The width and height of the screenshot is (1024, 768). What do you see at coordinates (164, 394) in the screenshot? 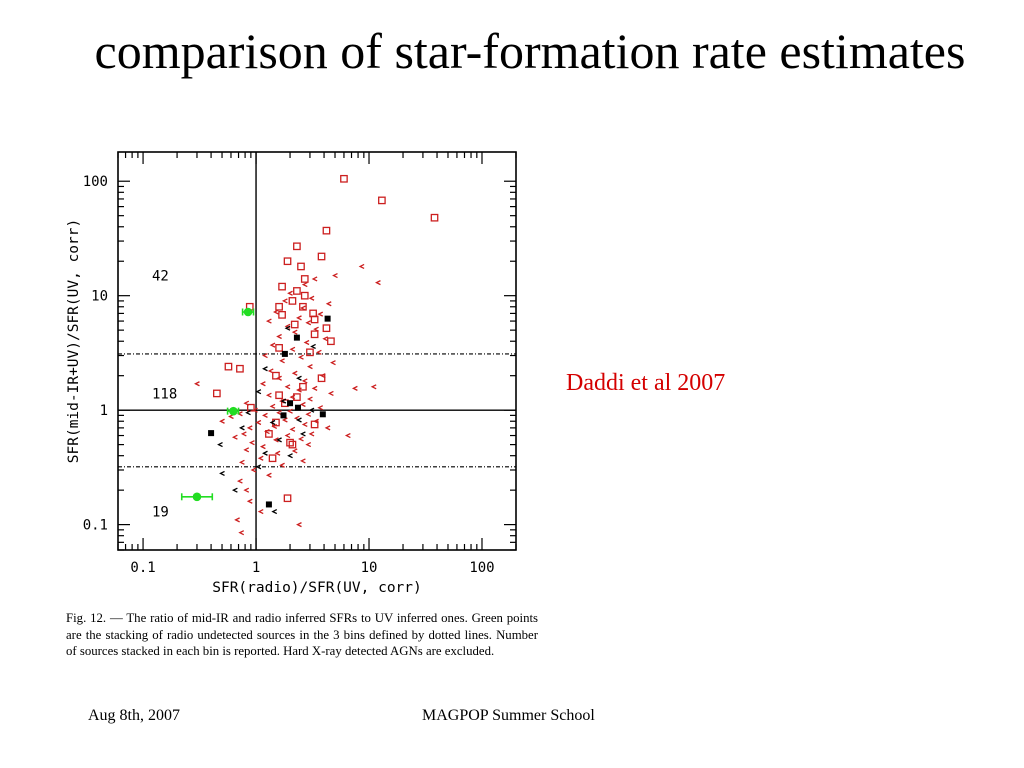
I see `bin-count-label: 118` at bounding box center [164, 394].